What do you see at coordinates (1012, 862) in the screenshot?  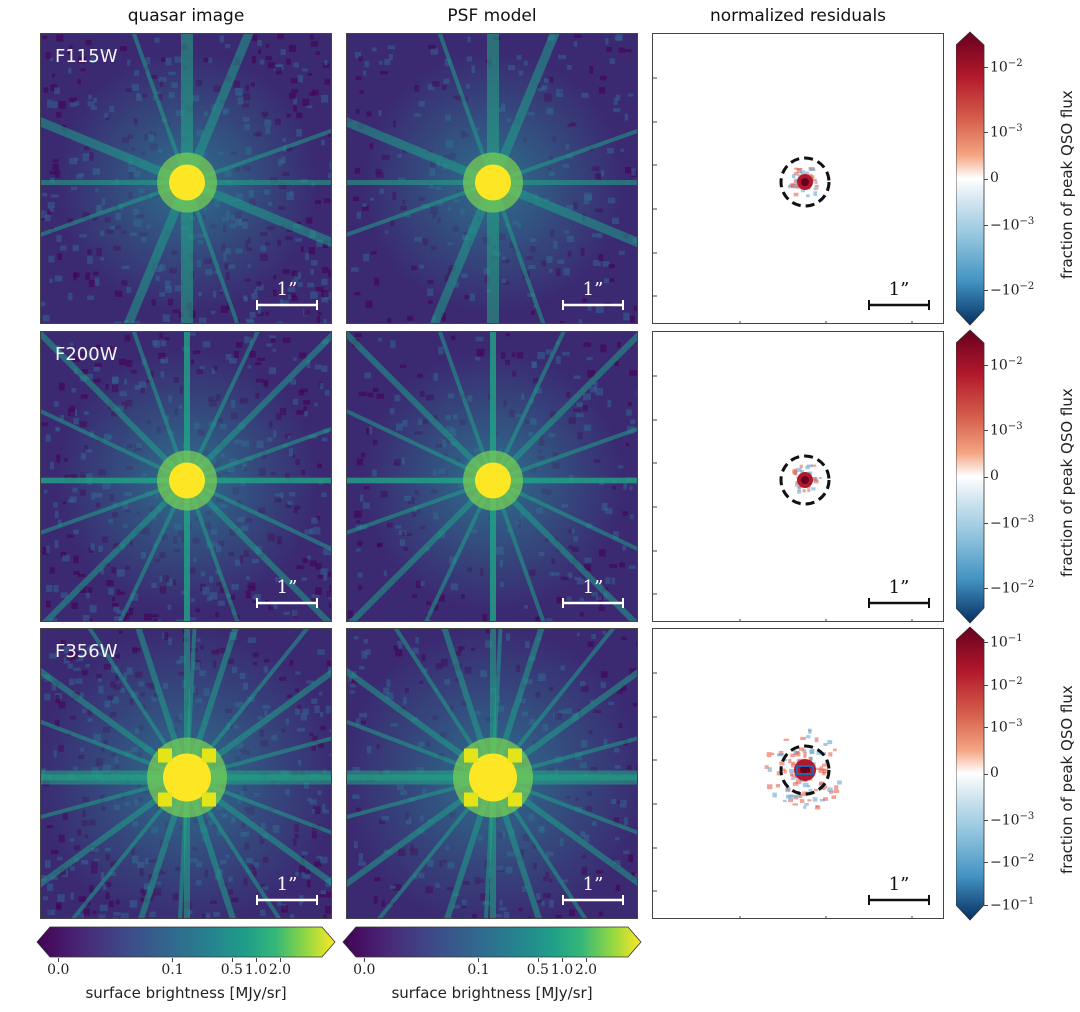 I see `colorbar-tick-label: −10−2` at bounding box center [1012, 862].